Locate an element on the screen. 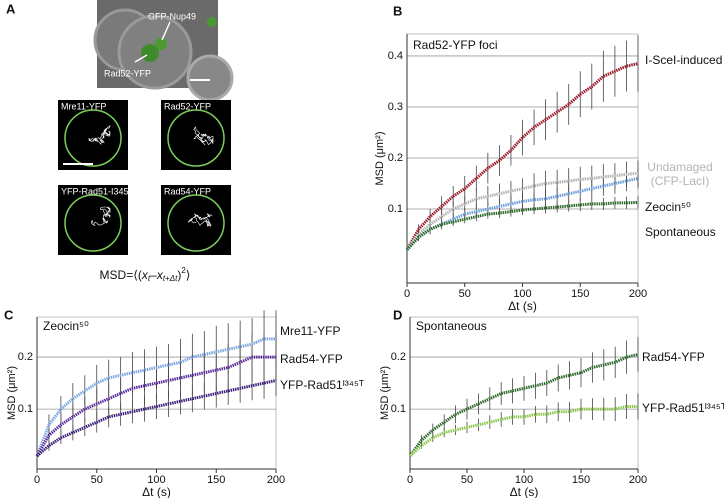  panel-letter: B is located at coordinates (397, 10).